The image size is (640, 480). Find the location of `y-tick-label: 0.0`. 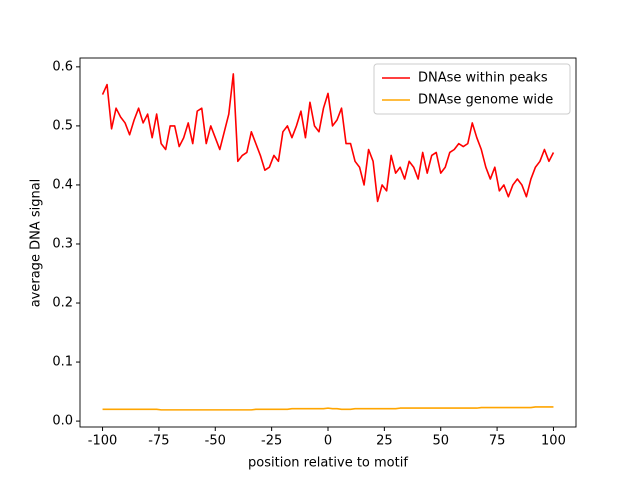

y-tick-label: 0.0 is located at coordinates (62, 421).